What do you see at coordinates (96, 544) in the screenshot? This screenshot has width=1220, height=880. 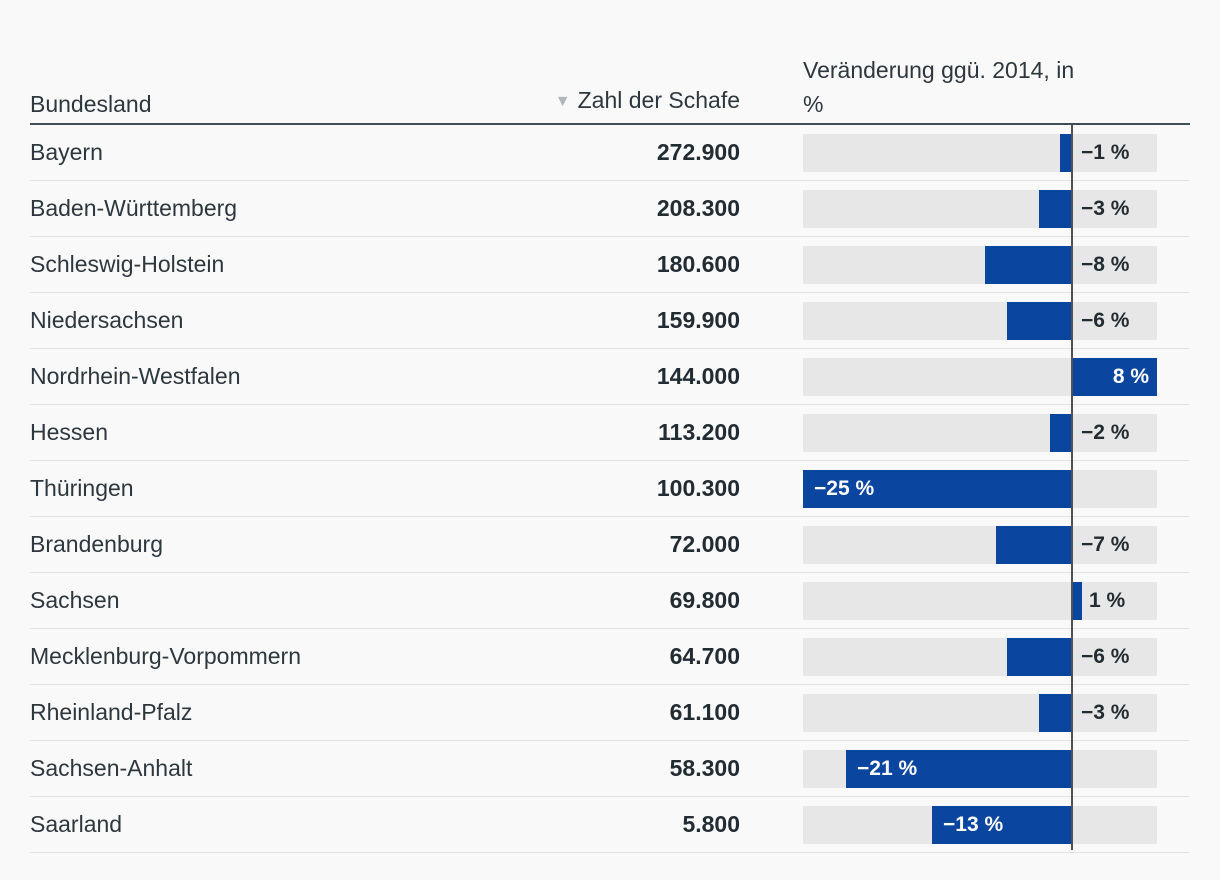 I see `state-name: Brandenburg` at bounding box center [96, 544].